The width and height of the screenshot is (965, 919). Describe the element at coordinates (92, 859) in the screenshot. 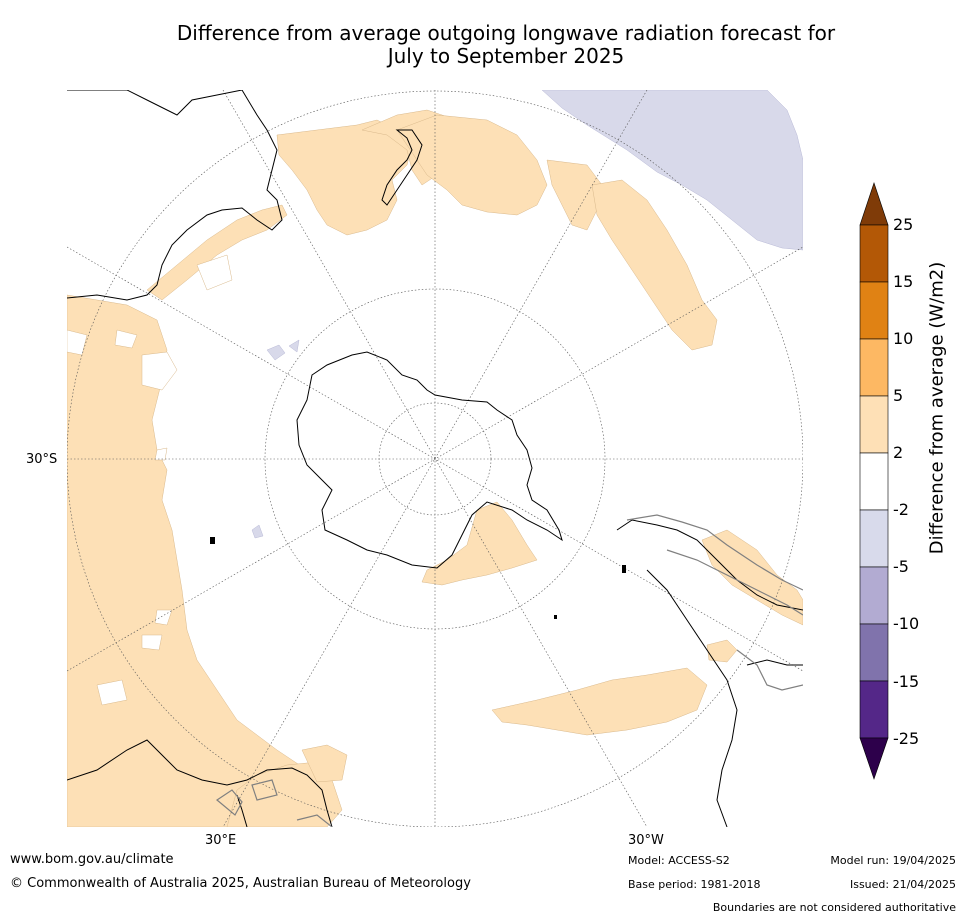

I see `footer-url: www.bom.gov.au/climate` at that location.